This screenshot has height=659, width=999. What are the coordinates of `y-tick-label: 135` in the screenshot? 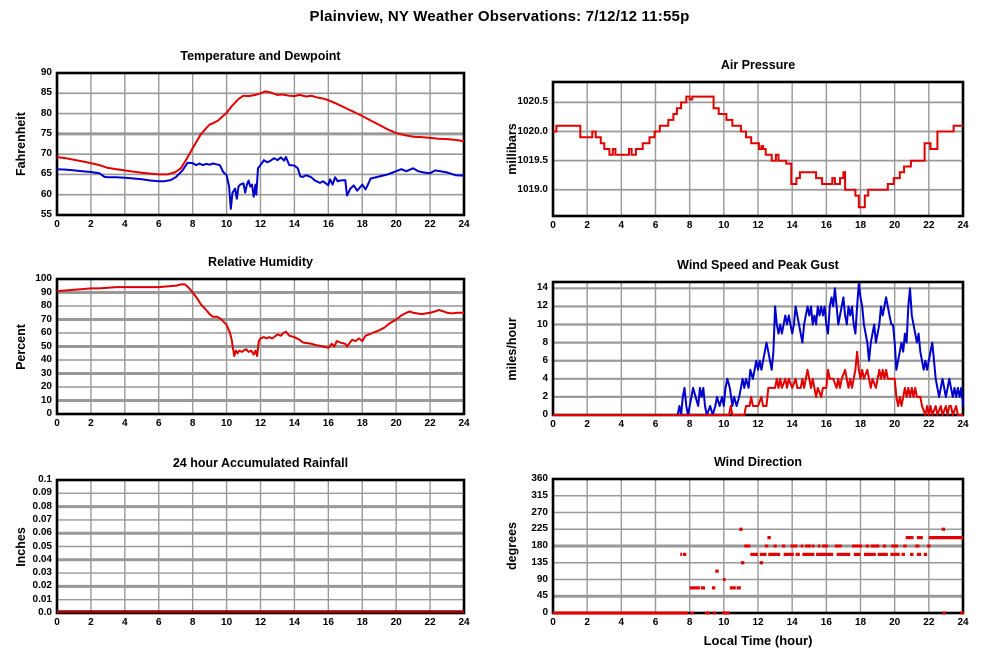 It's located at (539, 562).